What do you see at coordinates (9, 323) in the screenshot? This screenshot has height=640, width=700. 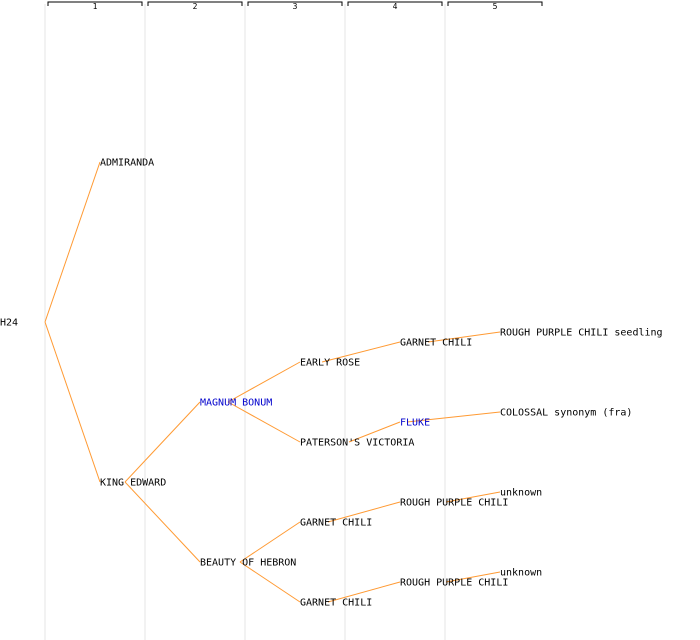 I see `node-root-label: H24` at bounding box center [9, 323].